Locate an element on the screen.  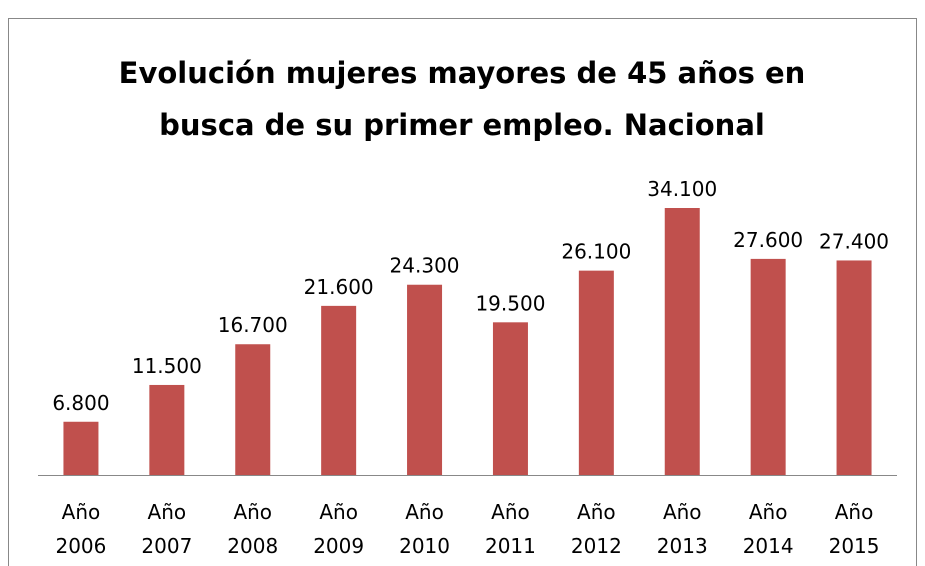
x-tick-label: Año 2014 is located at coordinates (768, 529).